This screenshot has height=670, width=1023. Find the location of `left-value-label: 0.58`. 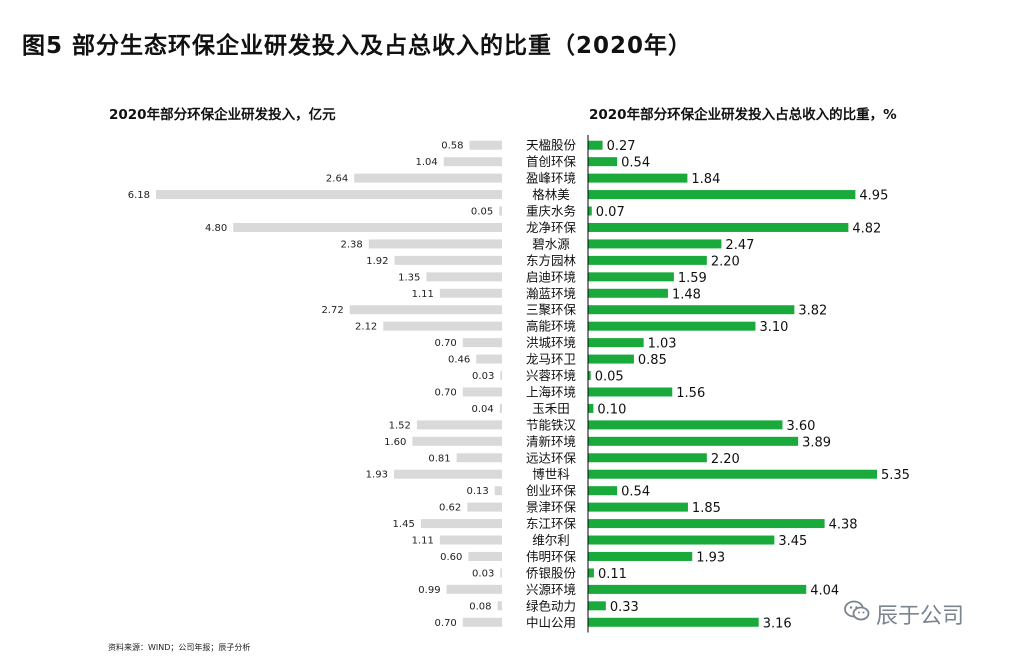

left-value-label: 0.58 is located at coordinates (452, 146).